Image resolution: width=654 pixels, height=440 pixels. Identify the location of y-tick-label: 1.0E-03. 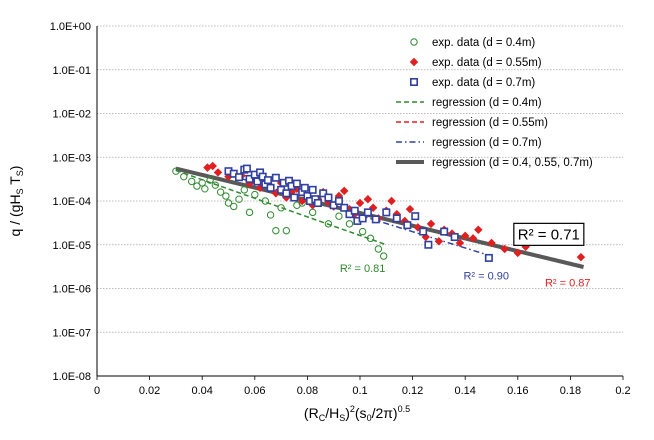
(71, 158).